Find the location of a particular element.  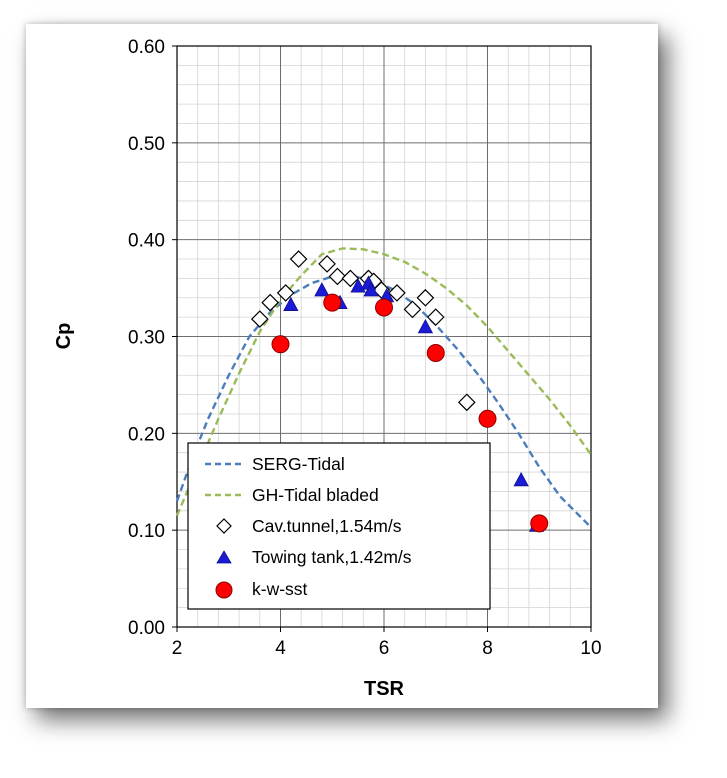

x-tick-label: 6 is located at coordinates (384, 648).